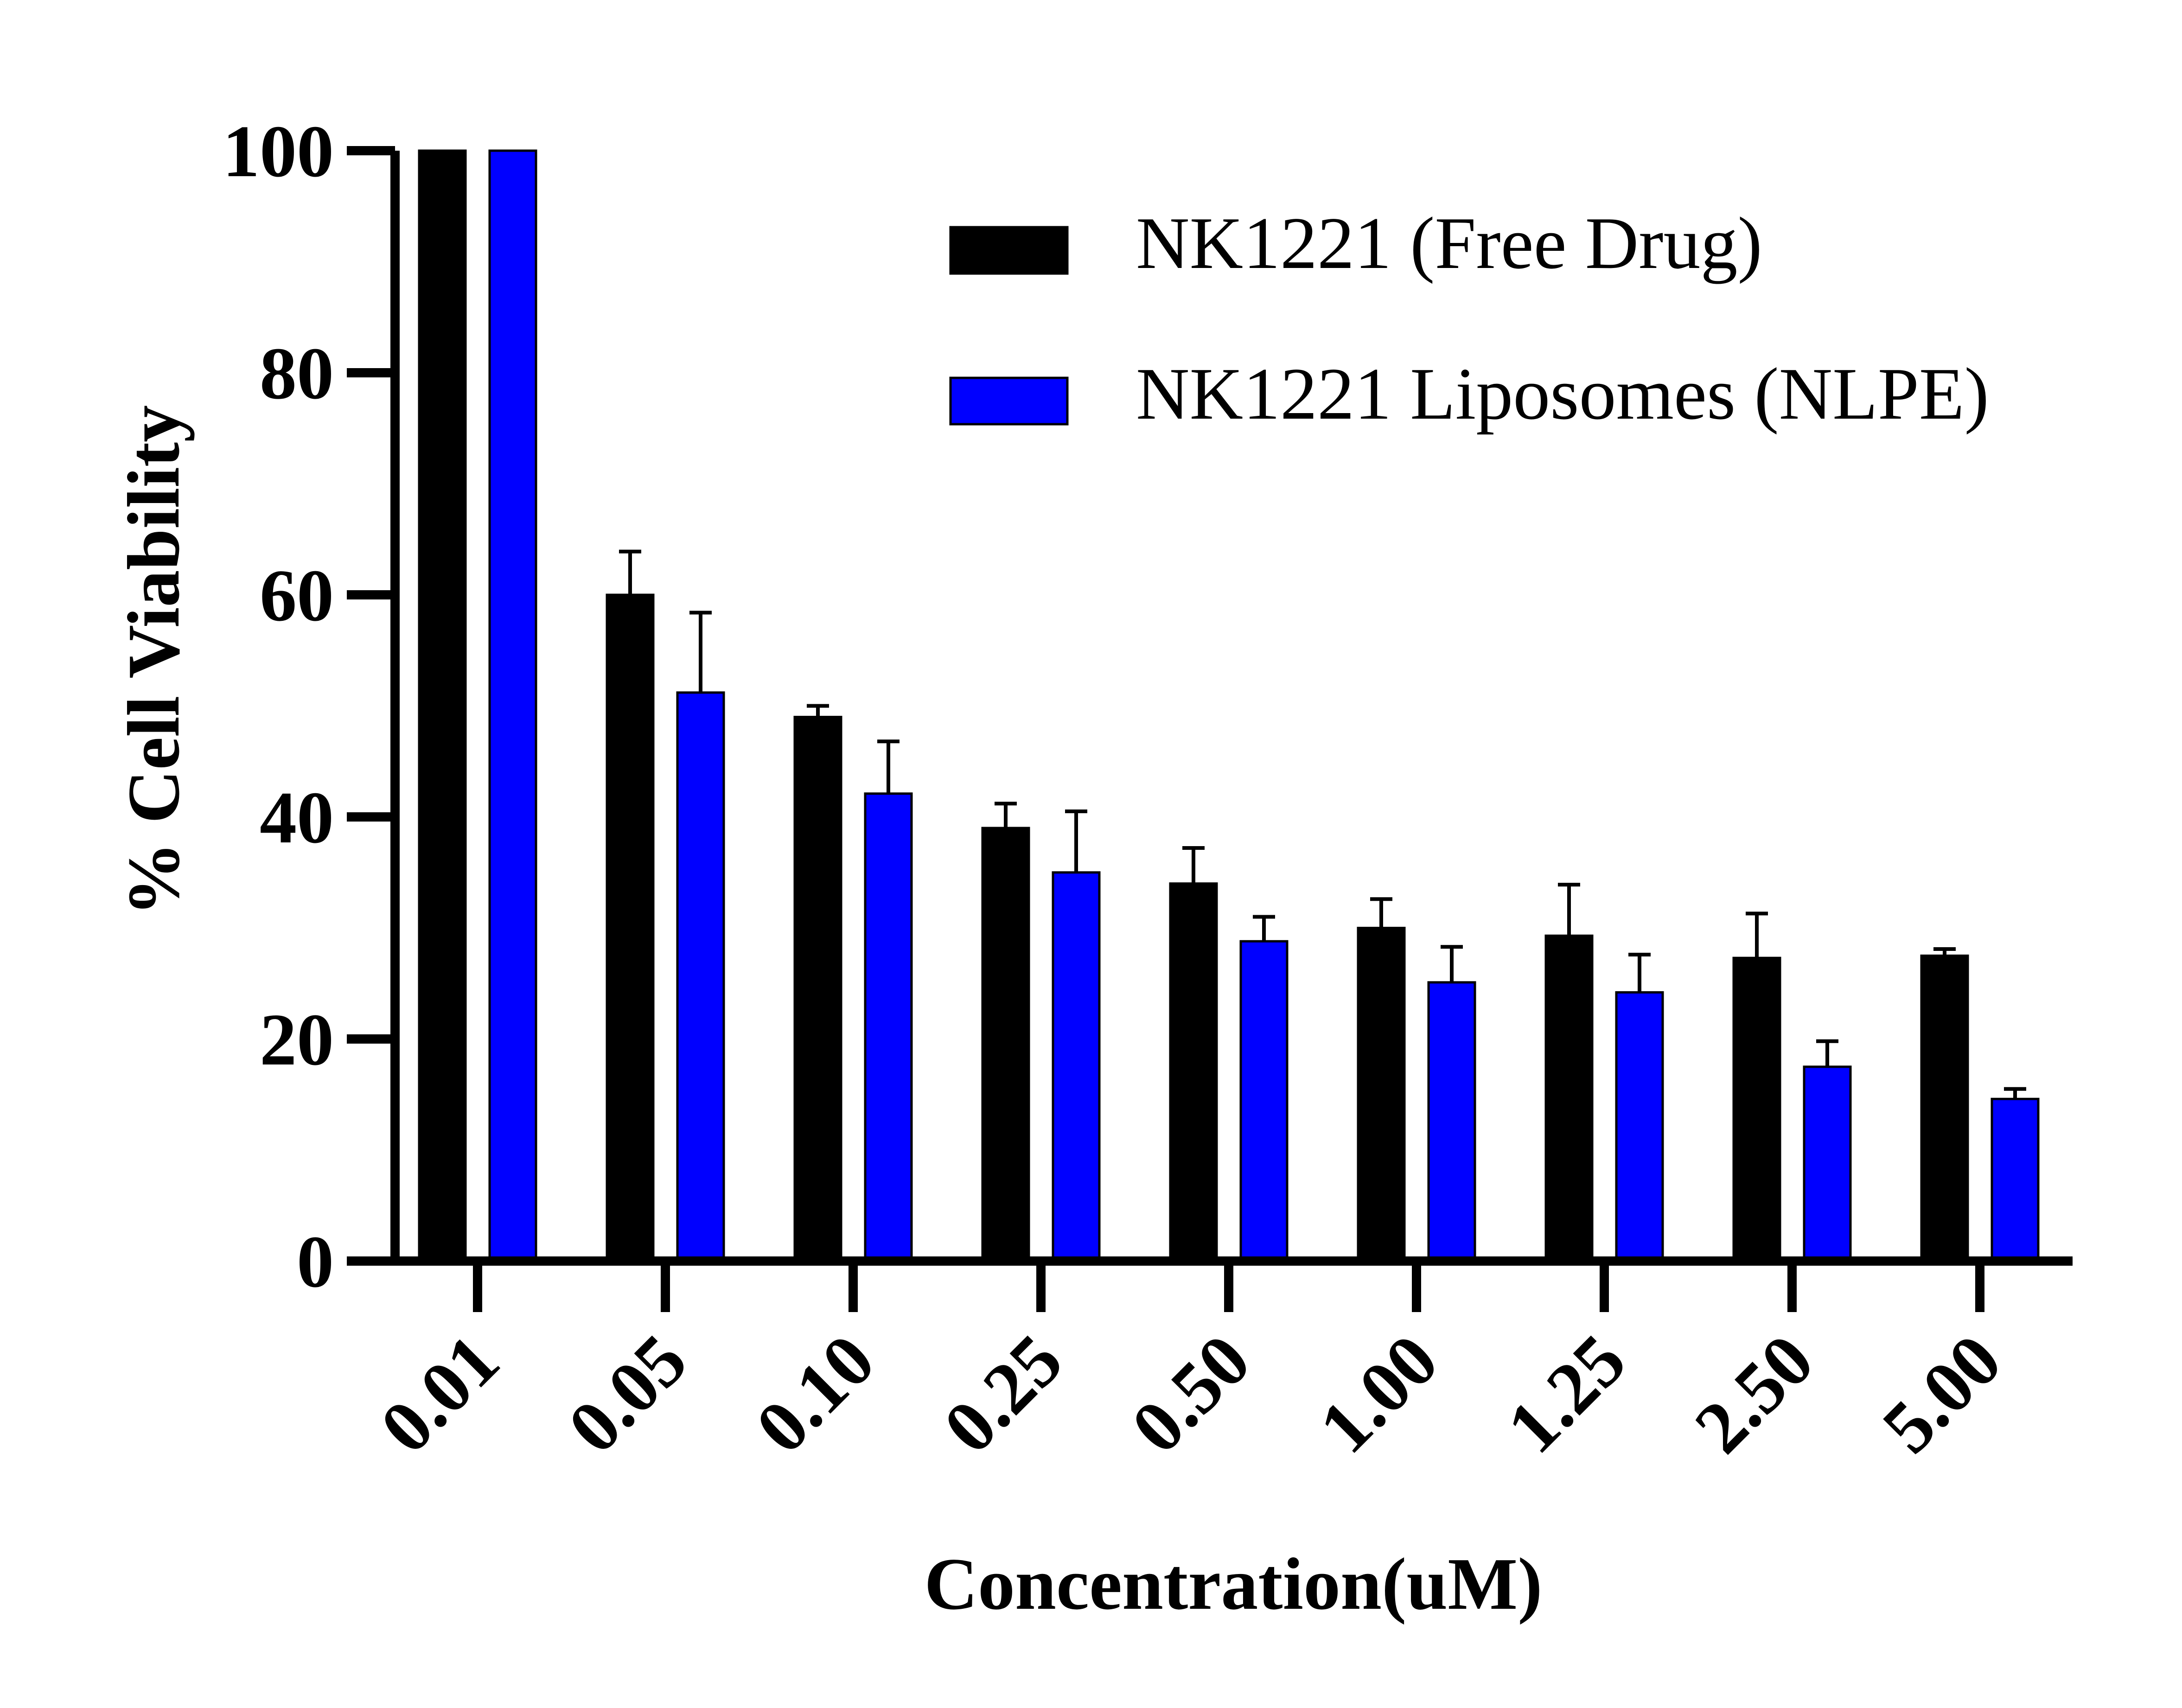 The image size is (2182, 1708). What do you see at coordinates (1756, 1109) in the screenshot?
I see `bar-series-1-2.50` at bounding box center [1756, 1109].